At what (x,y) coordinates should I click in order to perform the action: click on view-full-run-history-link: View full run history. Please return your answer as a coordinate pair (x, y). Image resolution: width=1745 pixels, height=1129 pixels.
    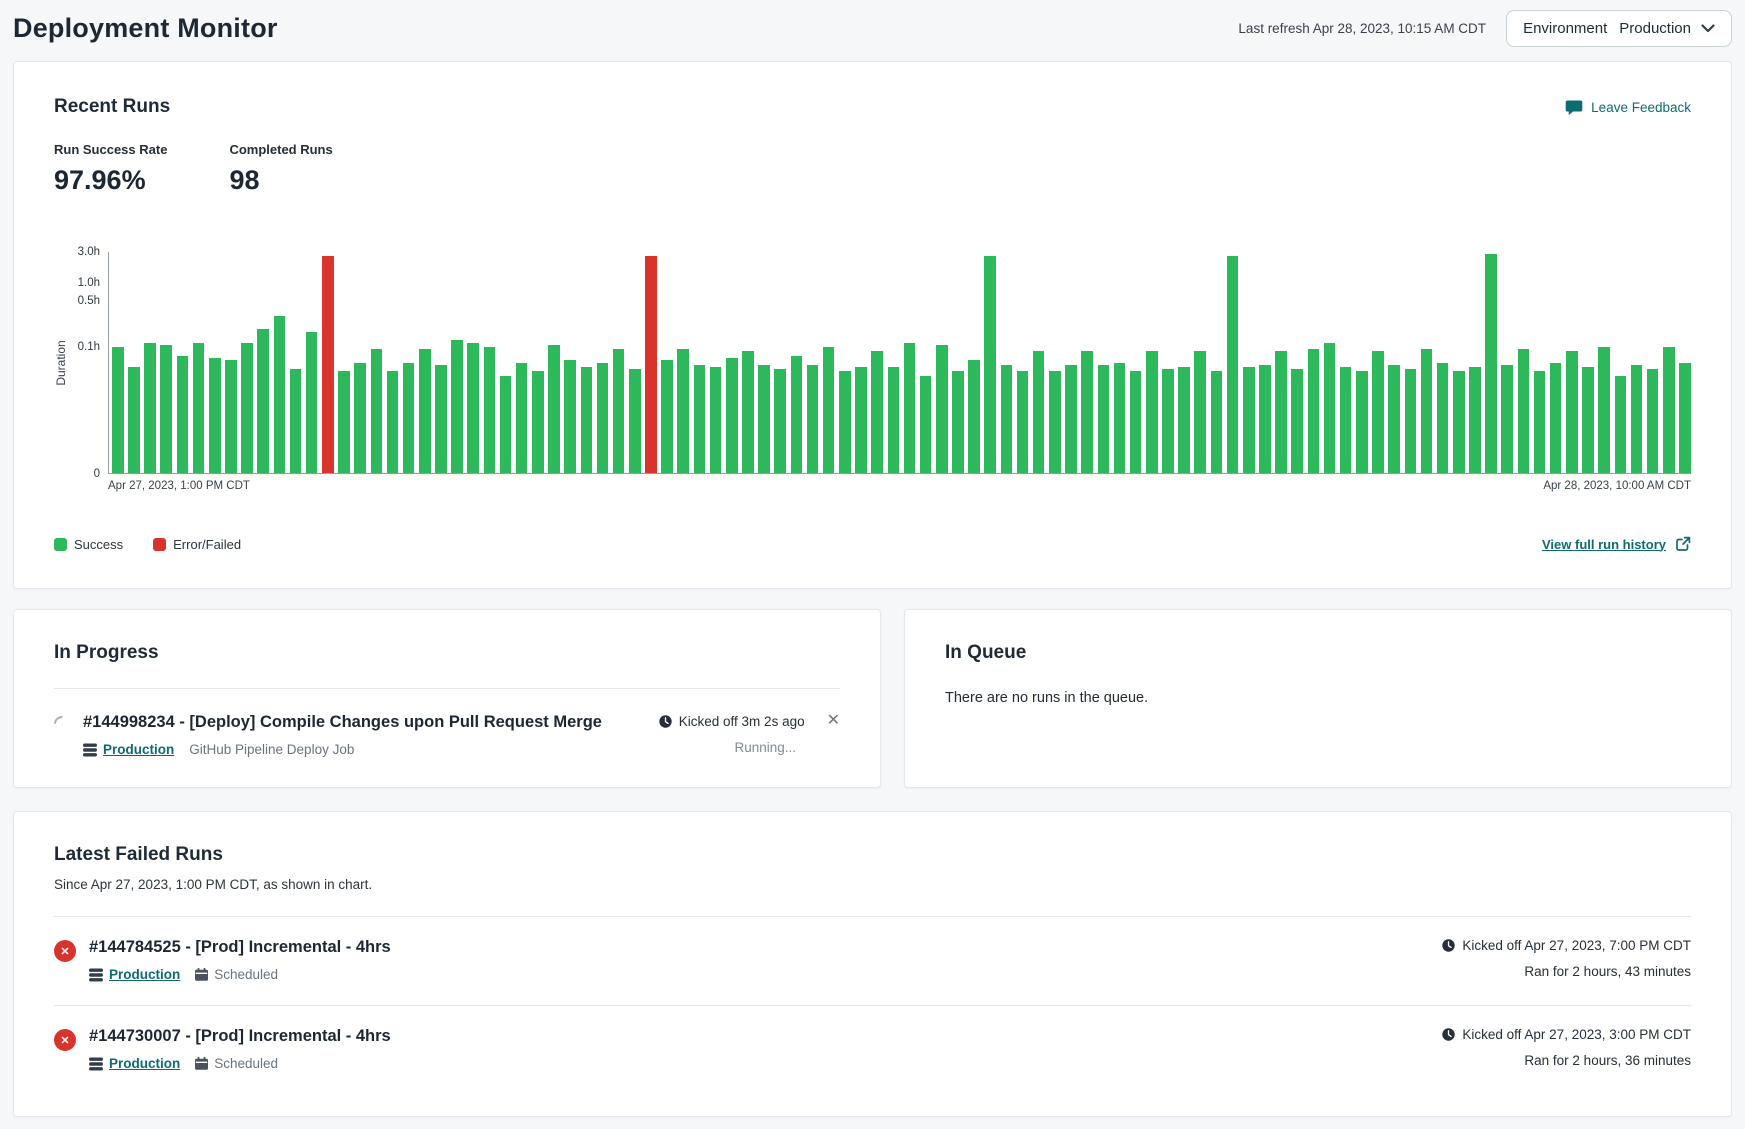
    Looking at the image, I should click on (1616, 544).